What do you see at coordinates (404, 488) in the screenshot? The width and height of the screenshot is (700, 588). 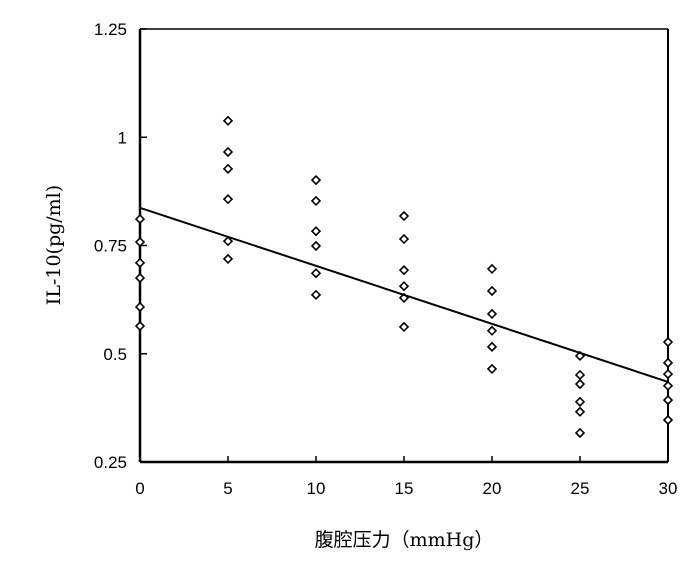 I see `x-tick-label: 15` at bounding box center [404, 488].